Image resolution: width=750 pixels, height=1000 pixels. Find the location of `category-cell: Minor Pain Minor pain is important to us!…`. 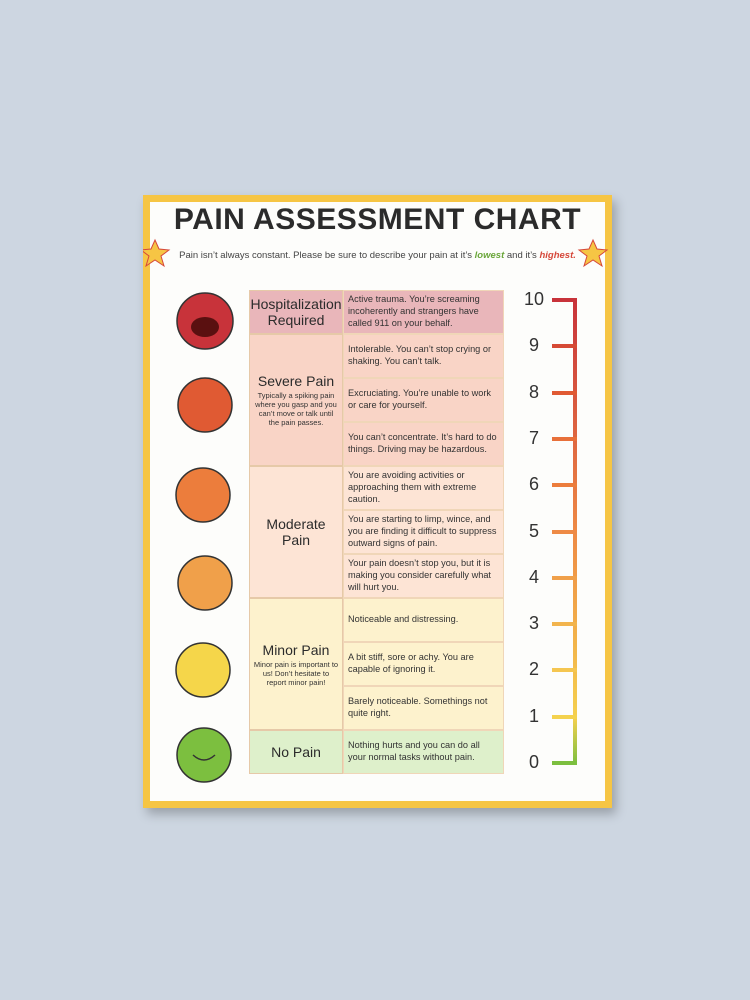

category-cell: Minor Pain Minor pain is important to us!… is located at coordinates (296, 664).